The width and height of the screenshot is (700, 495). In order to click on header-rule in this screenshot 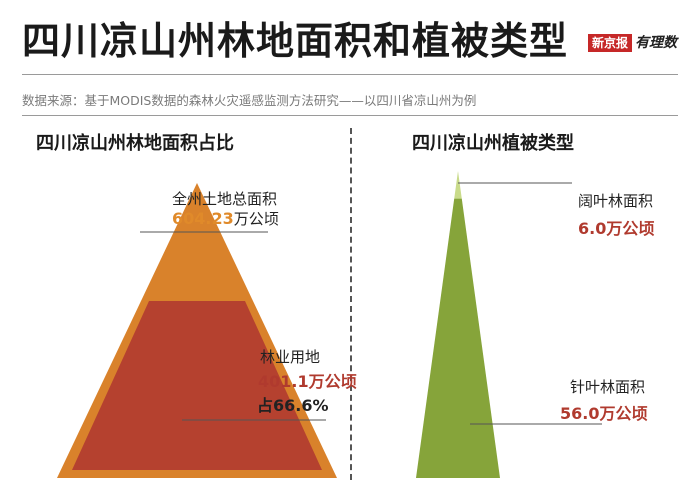, I will do `click(350, 74)`.